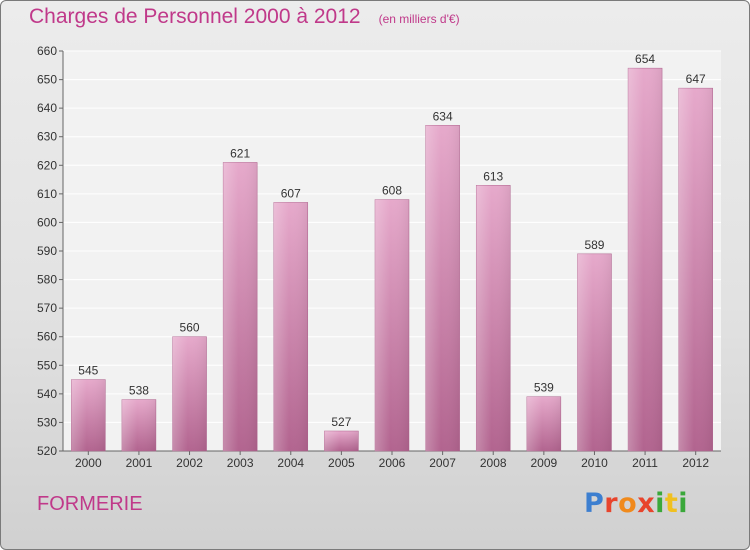  I want to click on x-tick-label-2000: 2000, so click(88, 463).